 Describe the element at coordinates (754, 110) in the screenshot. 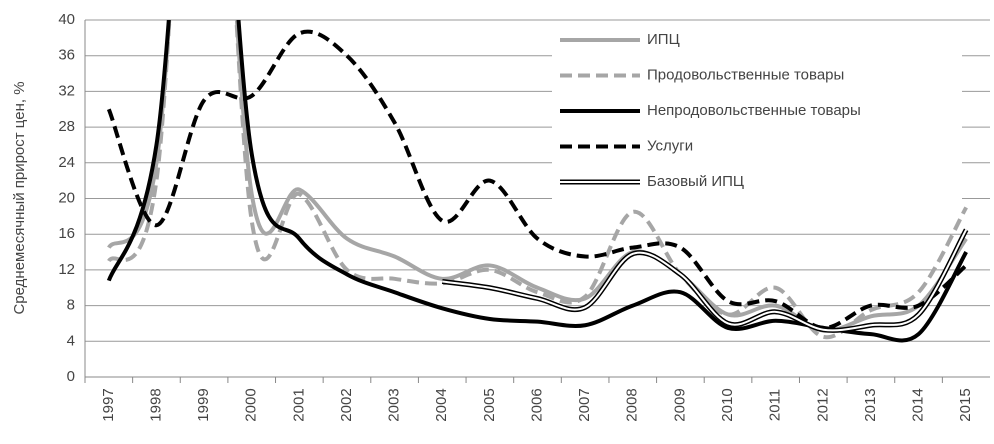

I see `legend-label: Непродовольственные товары` at that location.